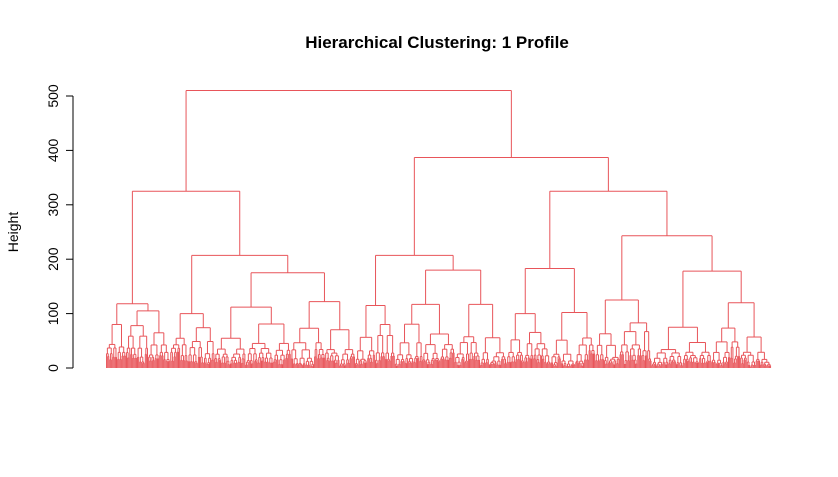 The width and height of the screenshot is (838, 477). I want to click on y-axis: 0 100 200 300 400 500, so click(59, 228).